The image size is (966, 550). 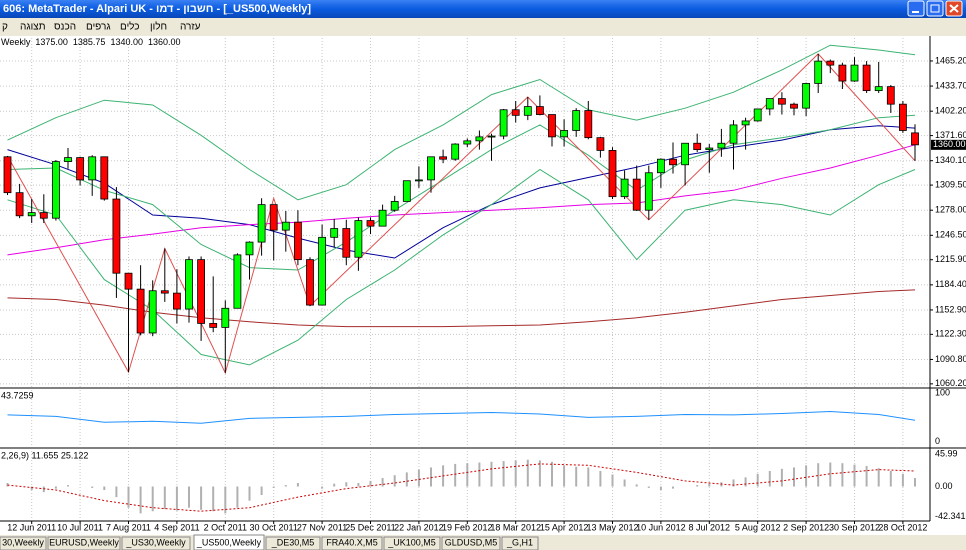 What do you see at coordinates (461, 487) in the screenshot?
I see `signal-line` at bounding box center [461, 487].